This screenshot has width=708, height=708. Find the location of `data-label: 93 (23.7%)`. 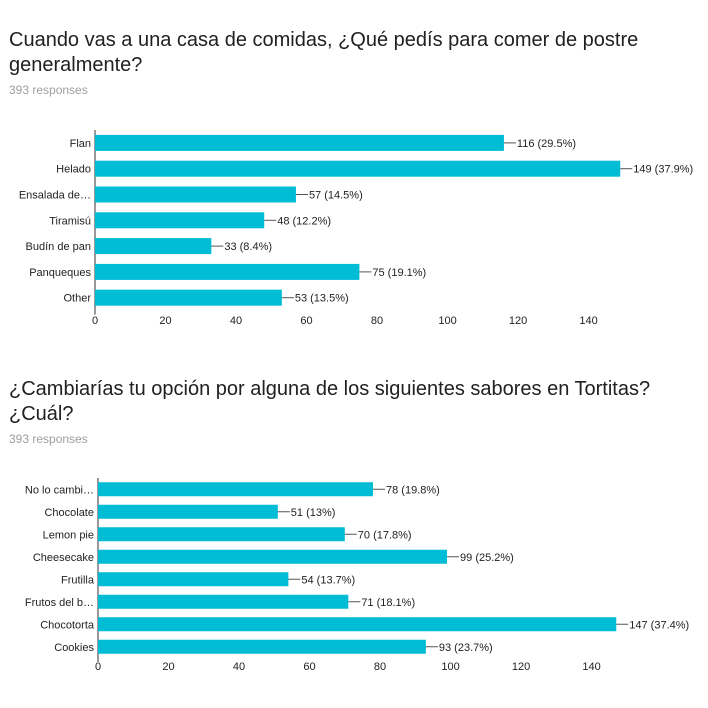

data-label: 93 (23.7%) is located at coordinates (466, 648).